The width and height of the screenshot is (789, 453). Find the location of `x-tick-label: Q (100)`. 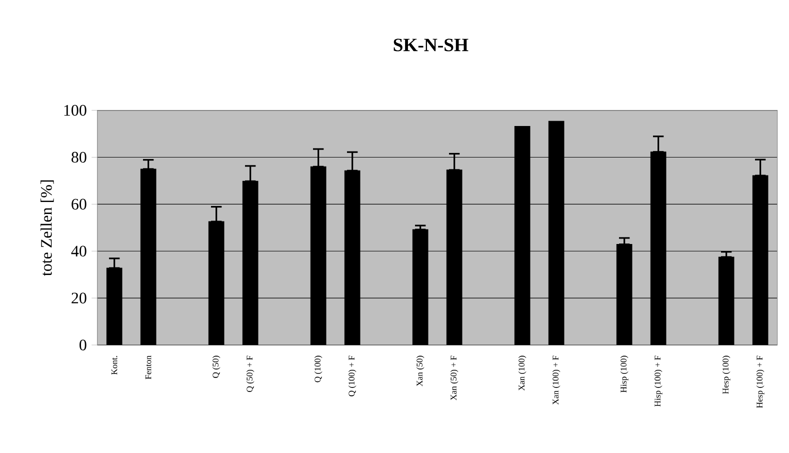

x-tick-label: Q (100) is located at coordinates (318, 369).